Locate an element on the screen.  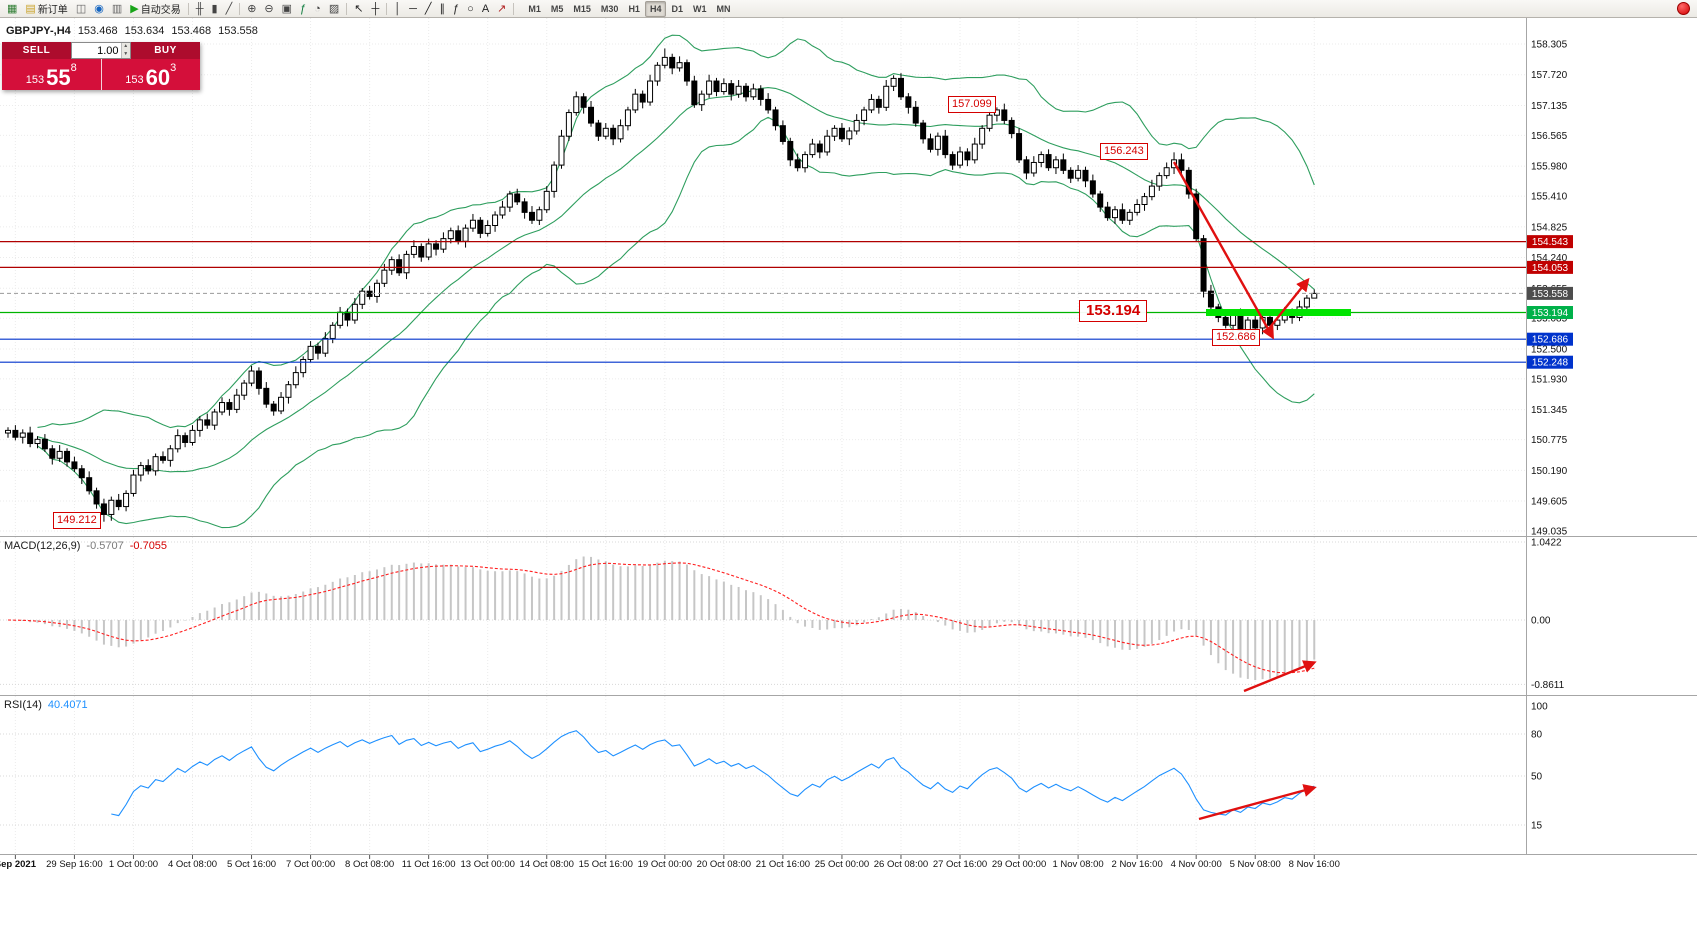
buy-price-button: 153 60 3 is located at coordinates (150, 74).